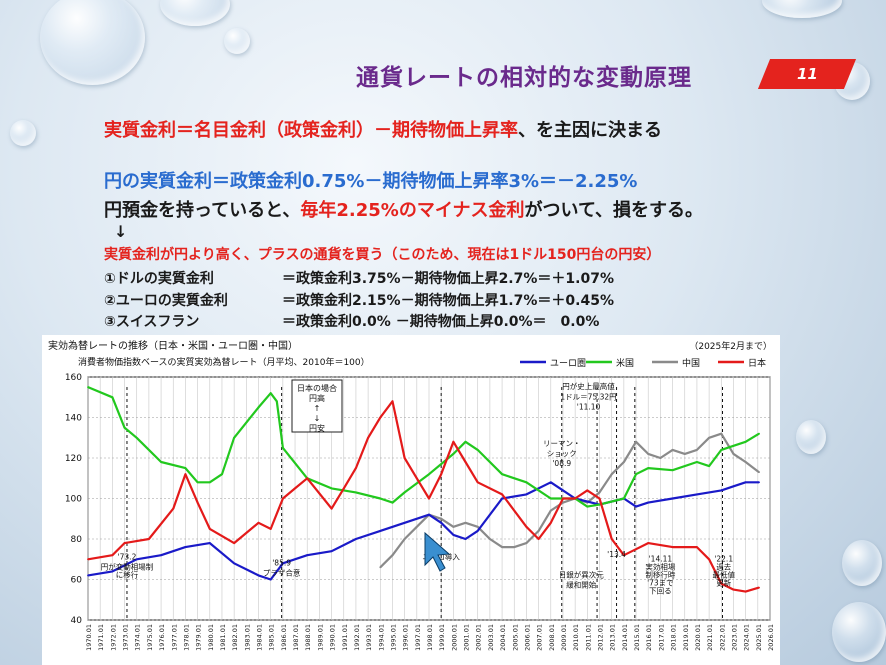 Image resolution: width=886 pixels, height=665 pixels. What do you see at coordinates (552, 637) in the screenshot?
I see `x-tick-label: 2008.01` at bounding box center [552, 637].